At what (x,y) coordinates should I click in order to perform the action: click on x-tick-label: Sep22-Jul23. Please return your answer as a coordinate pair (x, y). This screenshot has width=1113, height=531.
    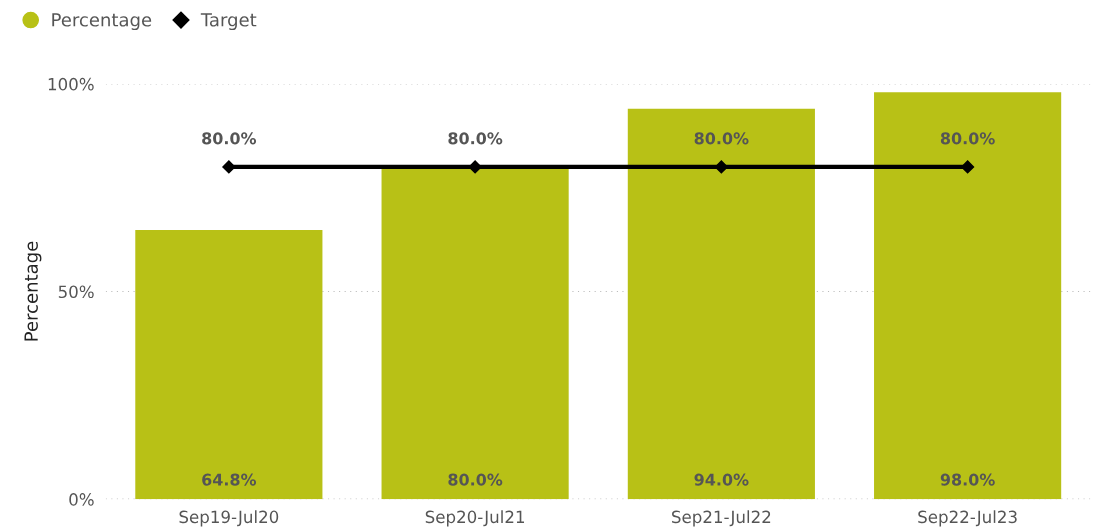
    Looking at the image, I should click on (967, 518).